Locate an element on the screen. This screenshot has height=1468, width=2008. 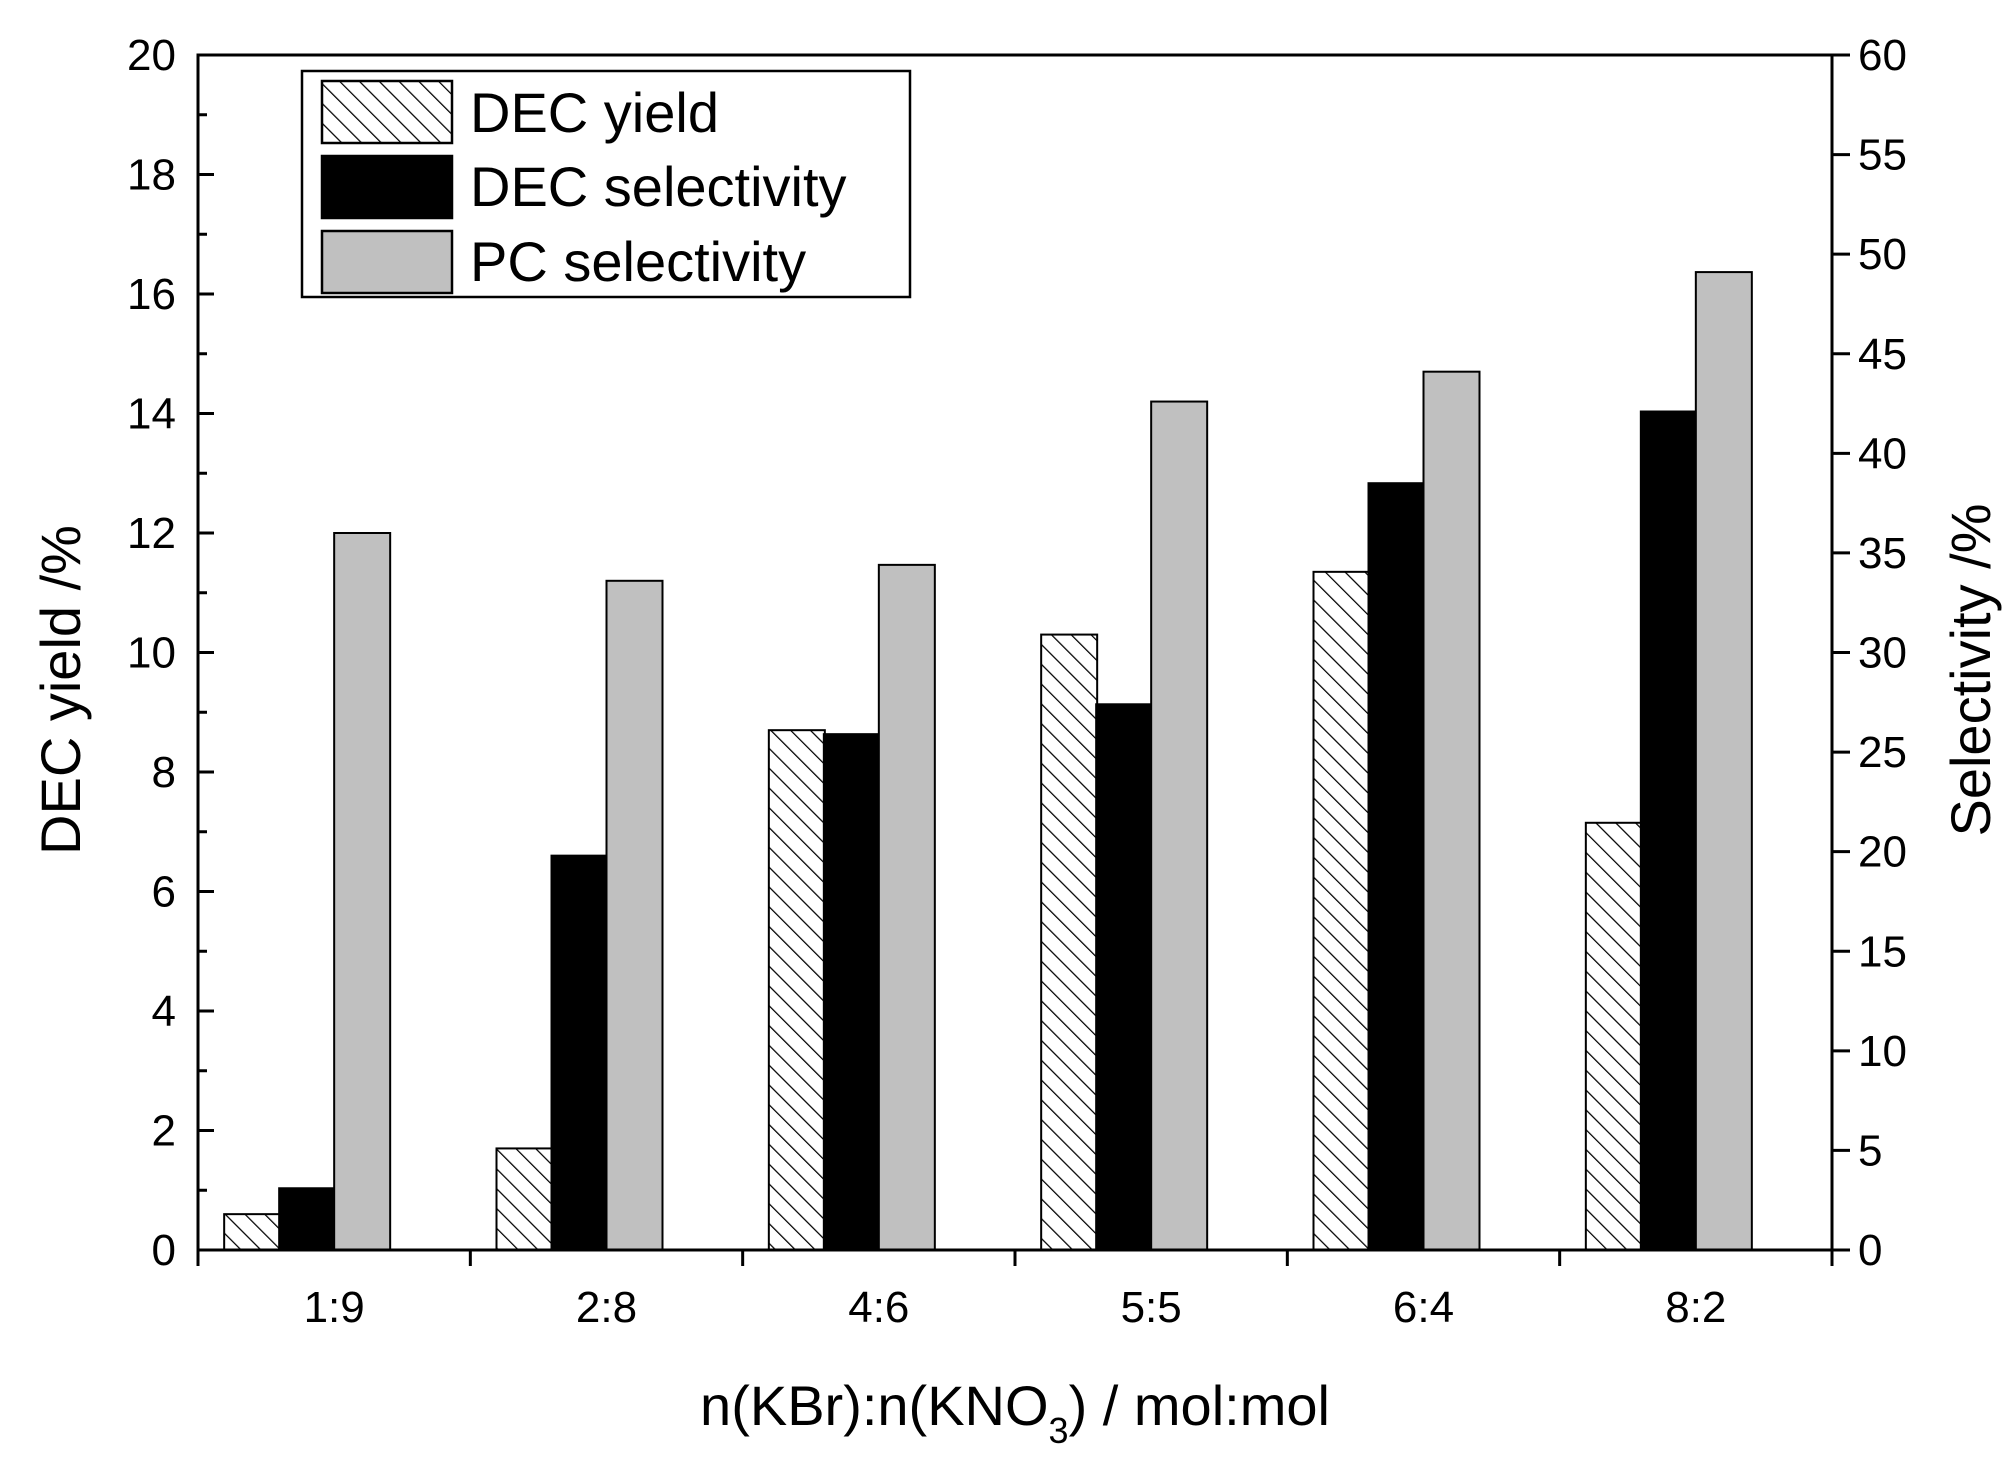
left-axis-ticks: 0 2 4 6 8 10 12 14 16 18 20 is located at coordinates (170, 653).